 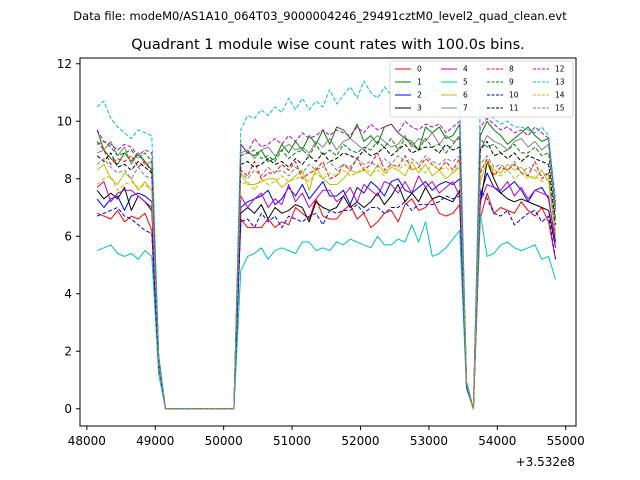 What do you see at coordinates (68, 294) in the screenshot?
I see `y-tick-label: 4` at bounding box center [68, 294].